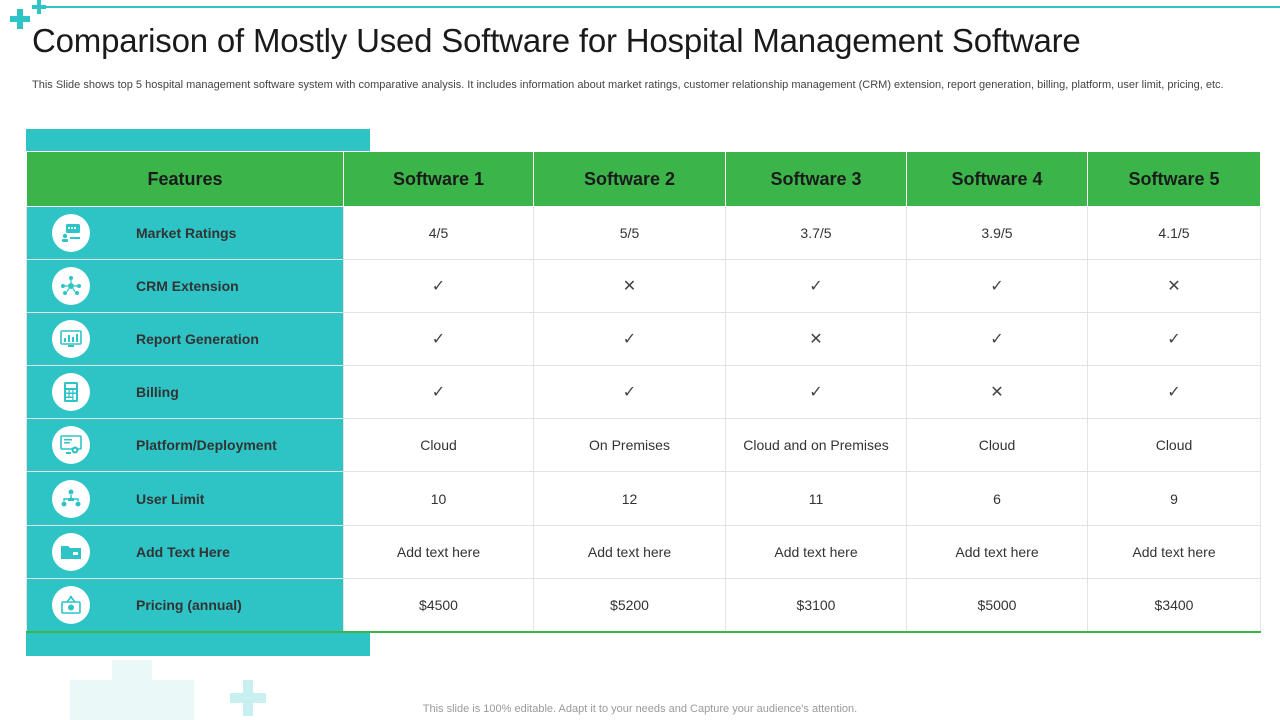 This screenshot has height=720, width=1280. I want to click on table-row: Report Generation ✓ ✓ ✕ ✓ ✓, so click(643, 339).